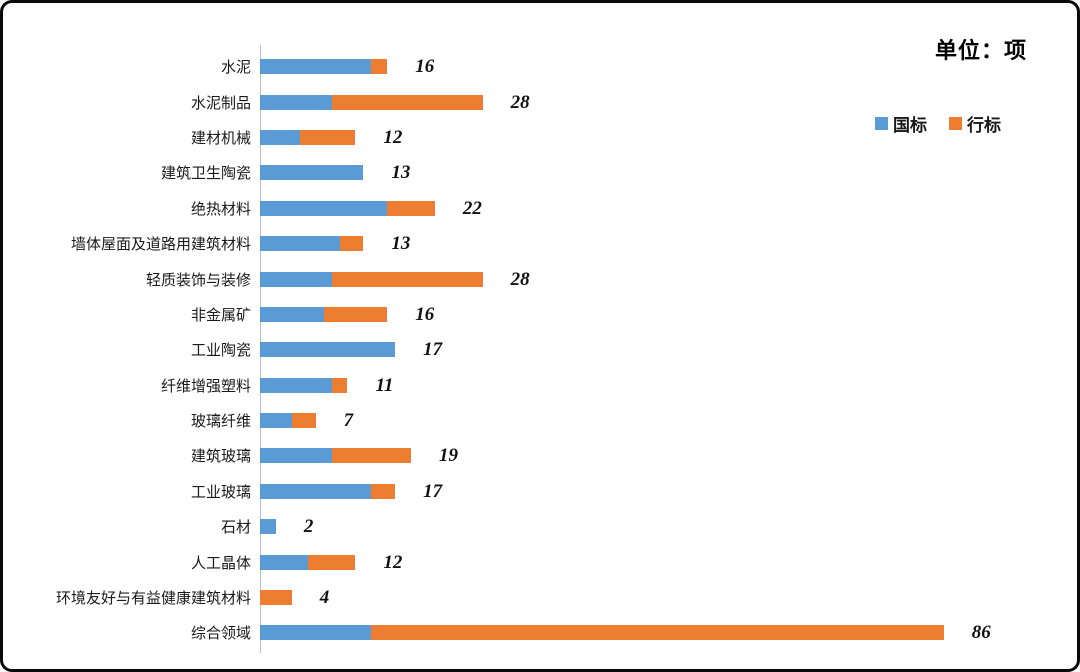  What do you see at coordinates (668, 598) in the screenshot?
I see `bar-track: 4` at bounding box center [668, 598].